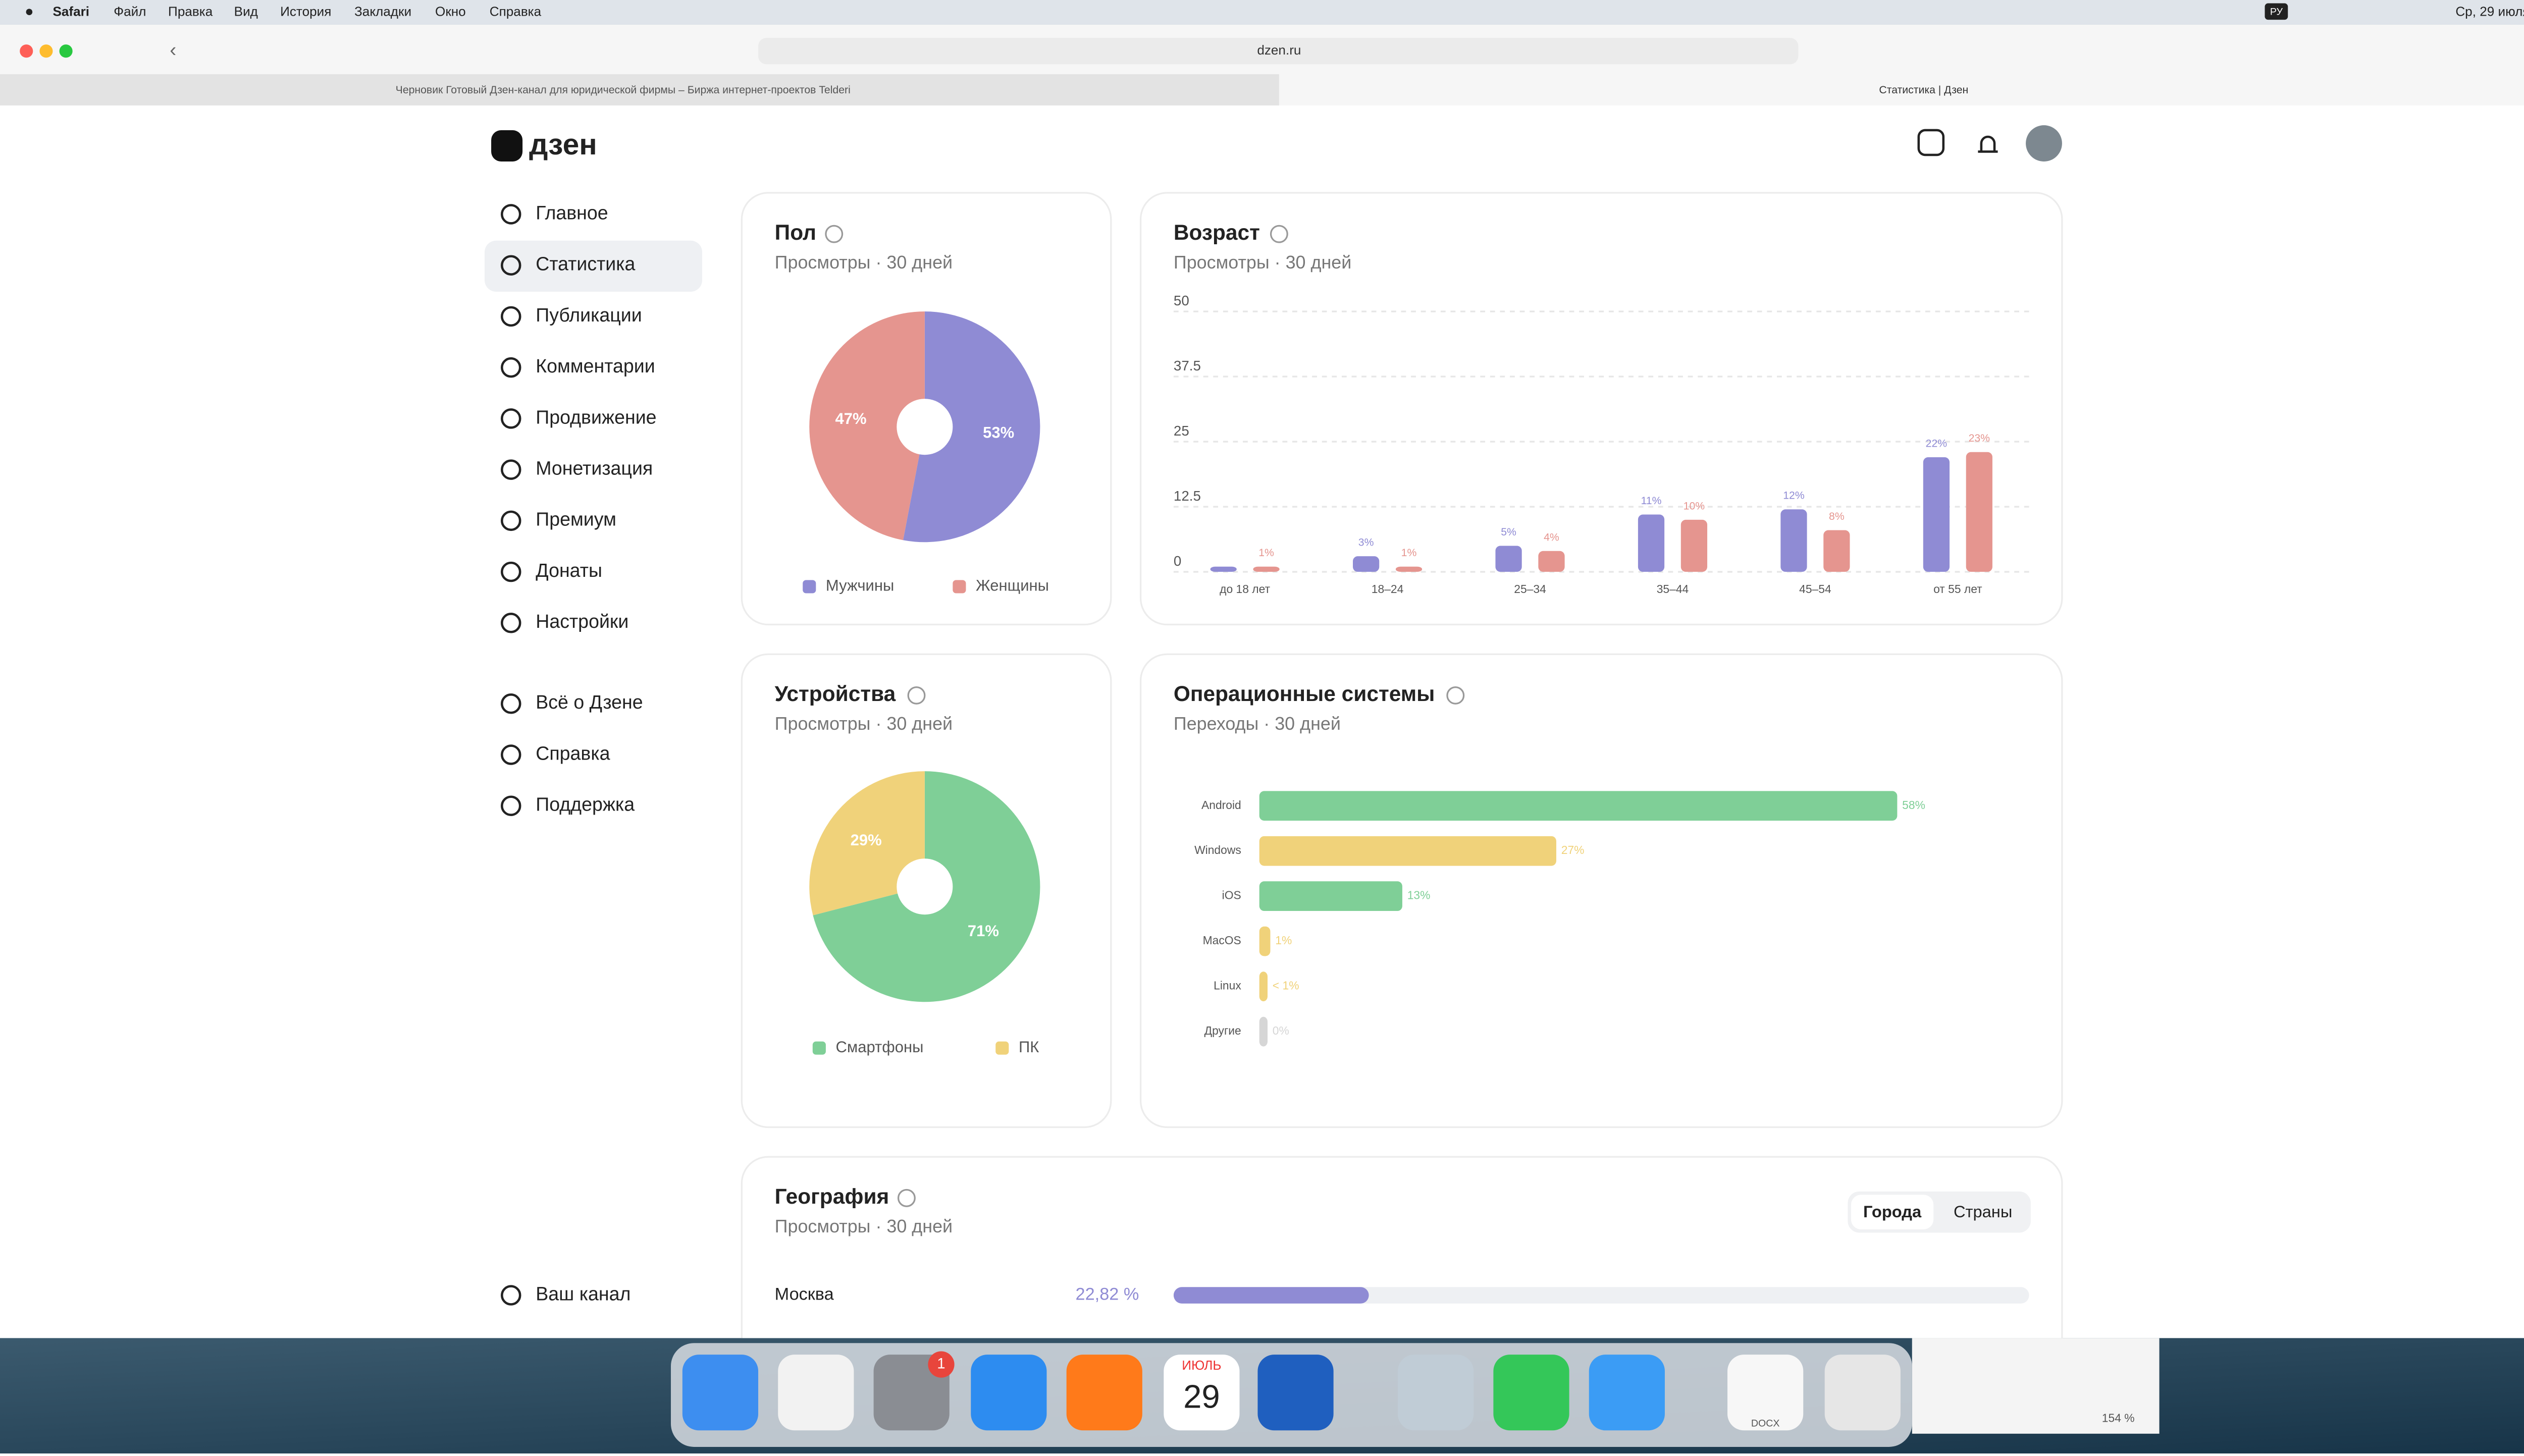 The image size is (2524, 1456). I want to click on geo-tab: Страны, so click(1983, 1211).